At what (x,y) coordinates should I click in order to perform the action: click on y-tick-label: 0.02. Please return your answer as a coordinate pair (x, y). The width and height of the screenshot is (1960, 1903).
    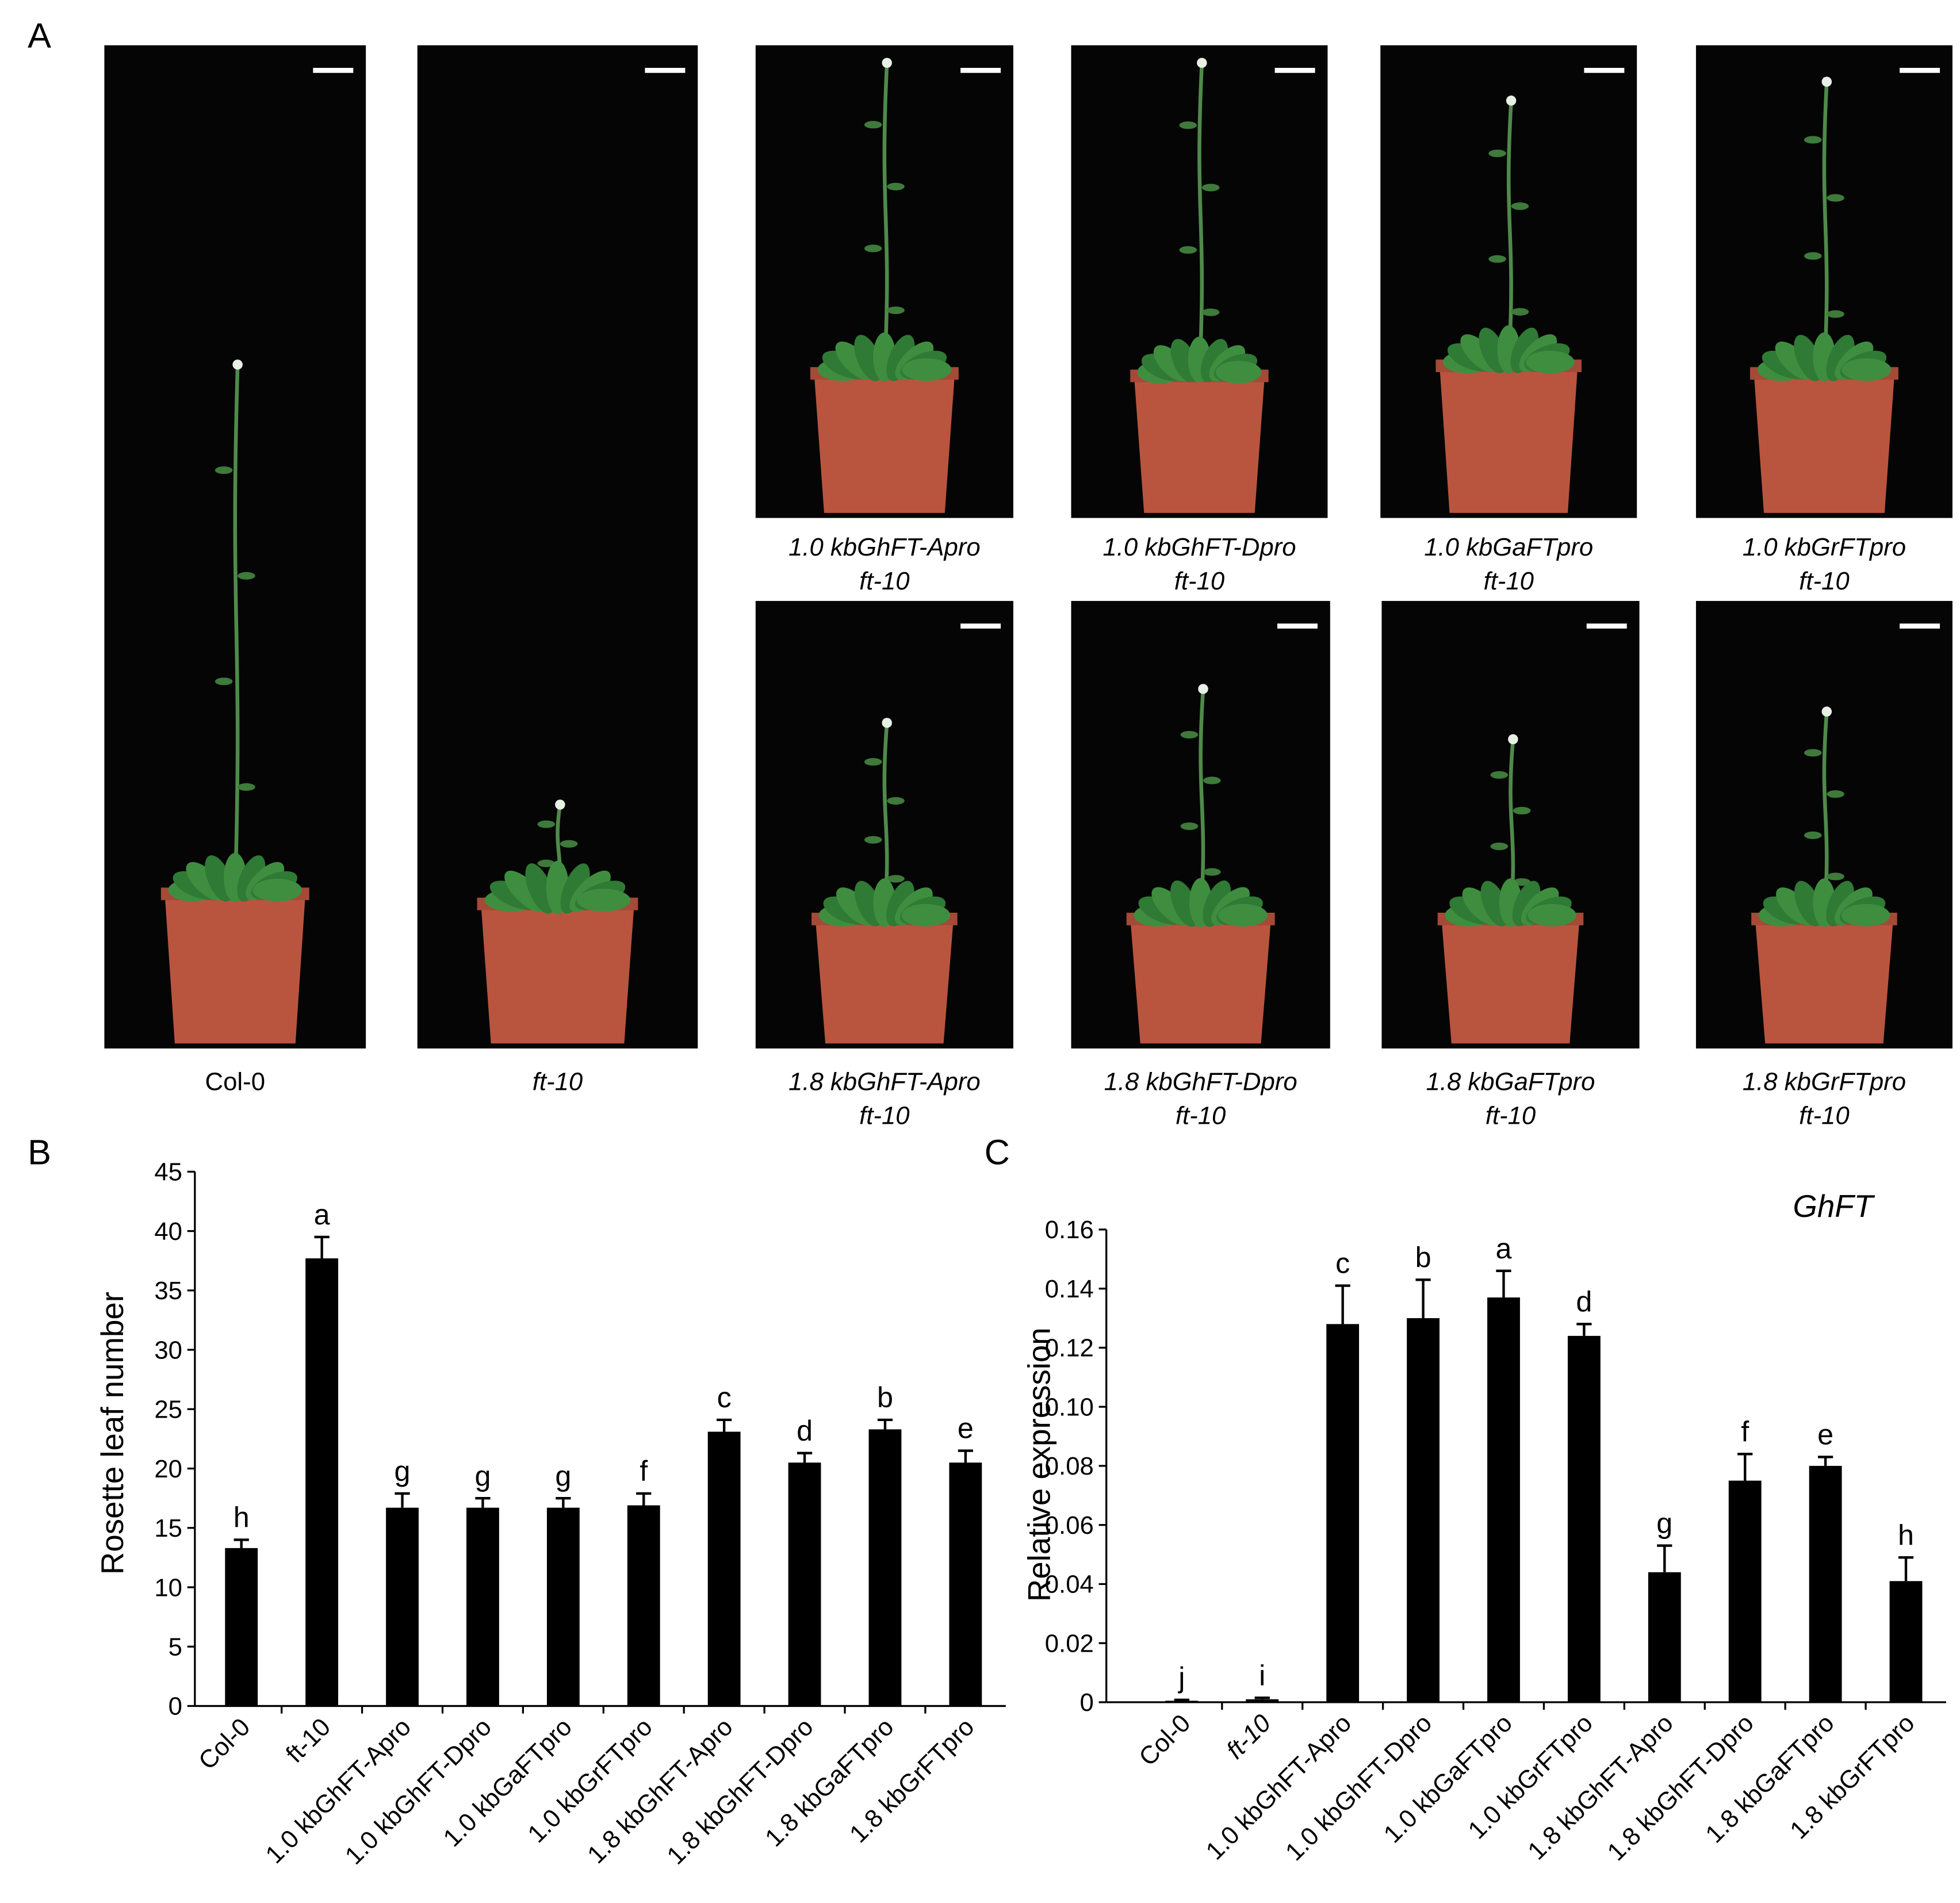
    Looking at the image, I should click on (1069, 1643).